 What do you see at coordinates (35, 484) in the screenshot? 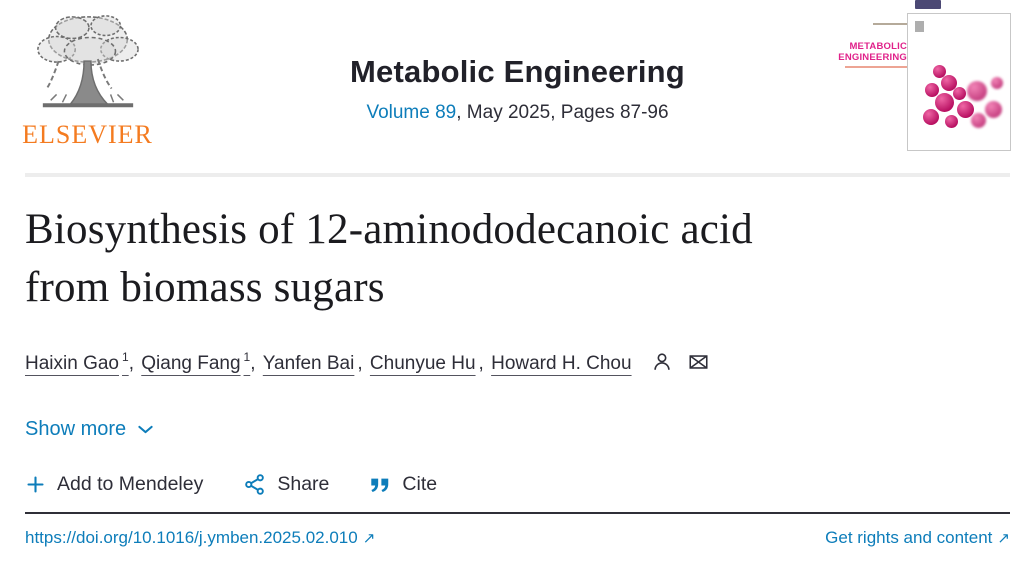
I see `plus-icon` at bounding box center [35, 484].